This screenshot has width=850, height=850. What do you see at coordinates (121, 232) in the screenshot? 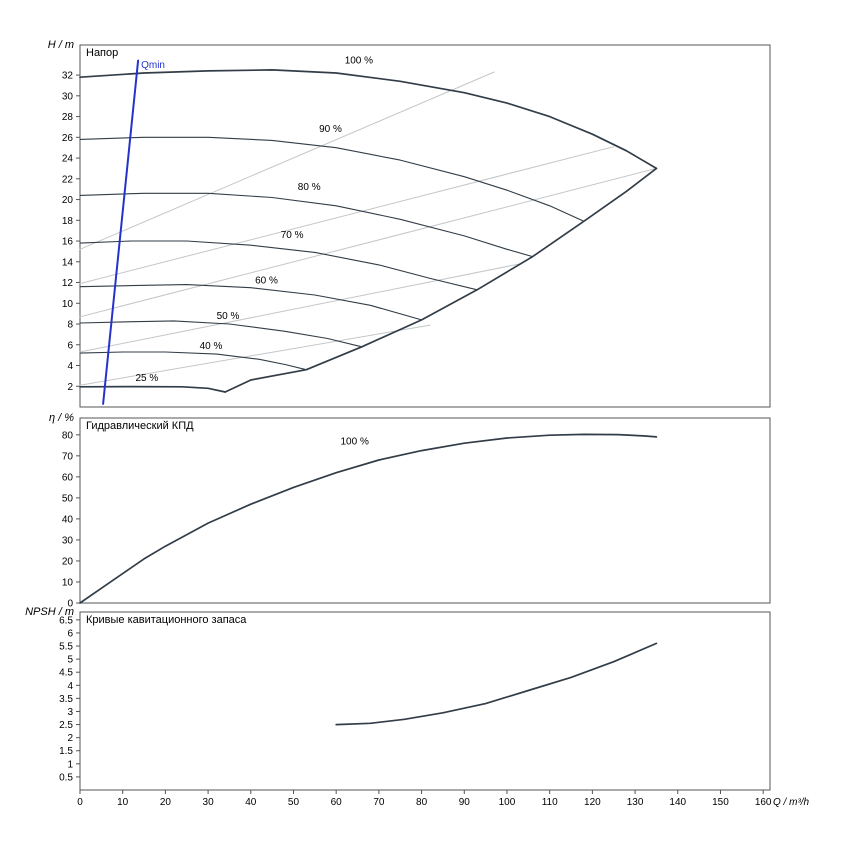
I see `head-curve-Qmin` at bounding box center [121, 232].